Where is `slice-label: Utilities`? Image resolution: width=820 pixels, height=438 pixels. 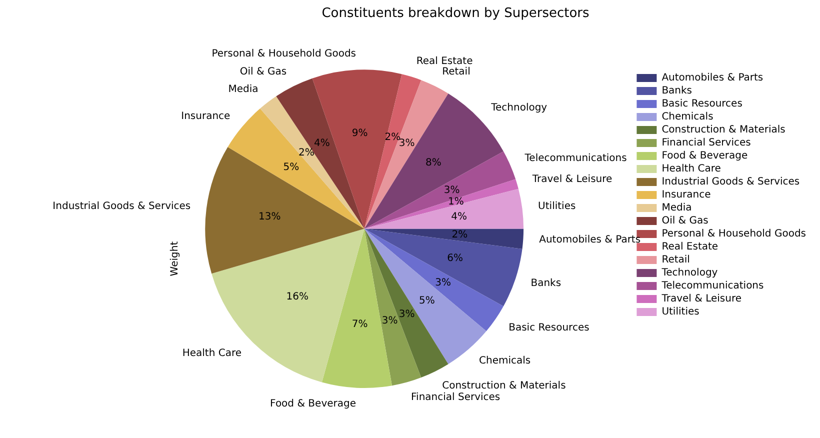 slice-label: Utilities is located at coordinates (557, 206).